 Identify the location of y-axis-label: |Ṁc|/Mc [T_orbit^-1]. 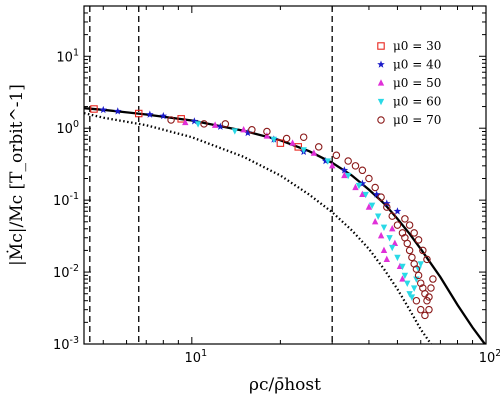
(16, 175).